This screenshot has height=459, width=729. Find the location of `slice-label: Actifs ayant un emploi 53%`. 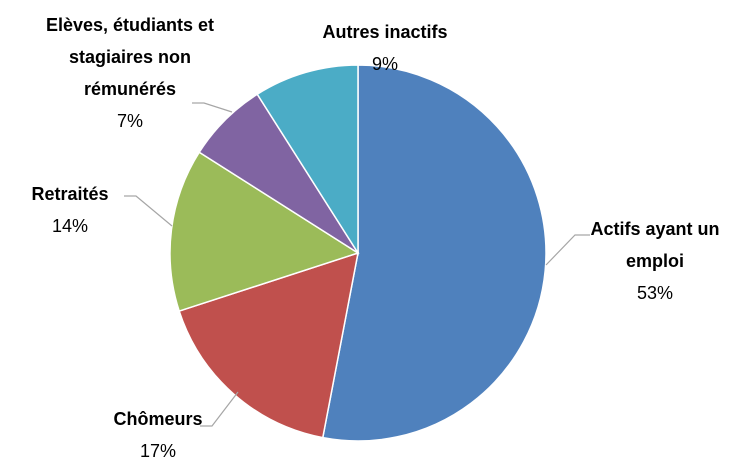

slice-label: Actifs ayant un emploi 53% is located at coordinates (655, 261).